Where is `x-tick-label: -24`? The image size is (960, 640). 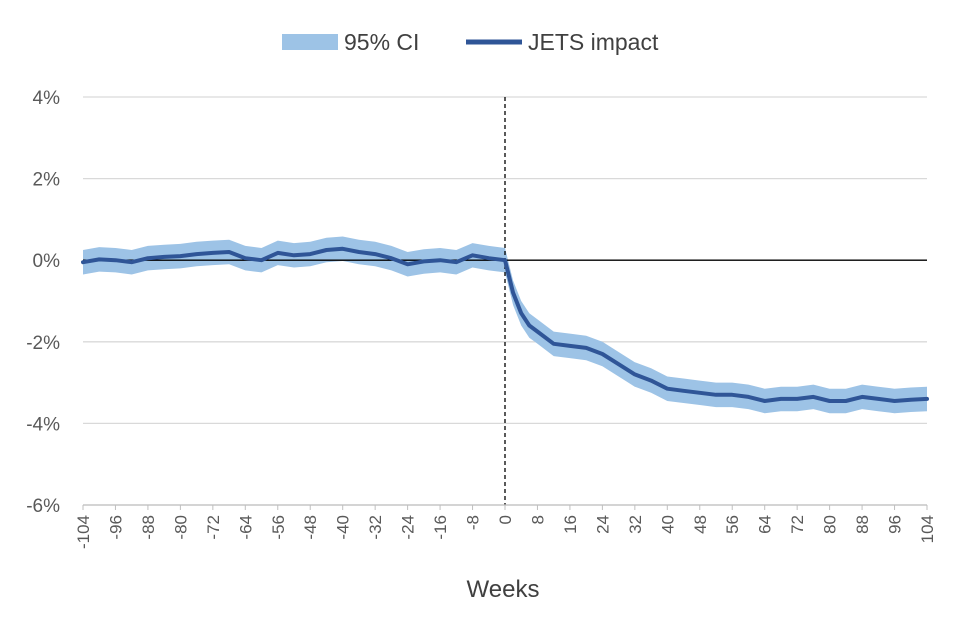
x-tick-label: -24 is located at coordinates (408, 527).